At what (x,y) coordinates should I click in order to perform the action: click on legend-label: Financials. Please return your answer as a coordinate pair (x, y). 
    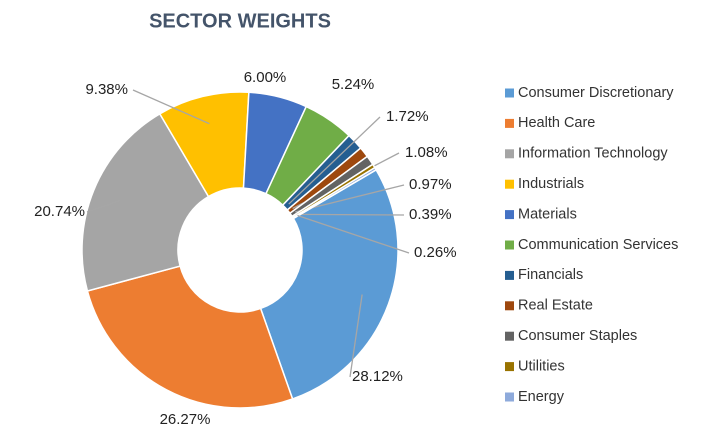
    Looking at the image, I should click on (550, 275).